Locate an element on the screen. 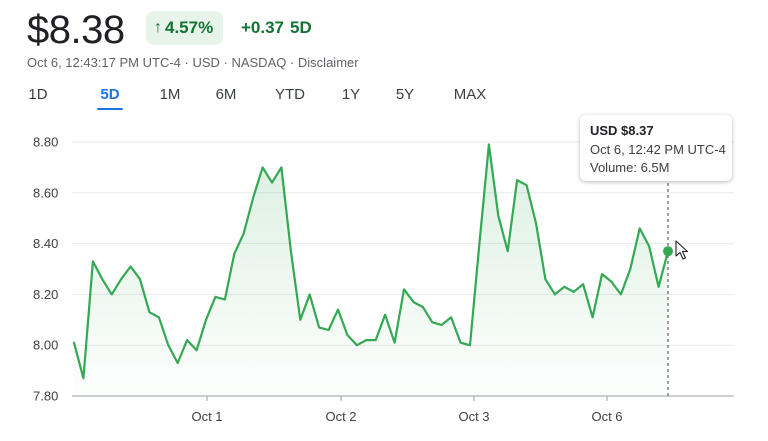 This screenshot has width=768, height=441. x-tick-label: Oct 3 is located at coordinates (473, 416).